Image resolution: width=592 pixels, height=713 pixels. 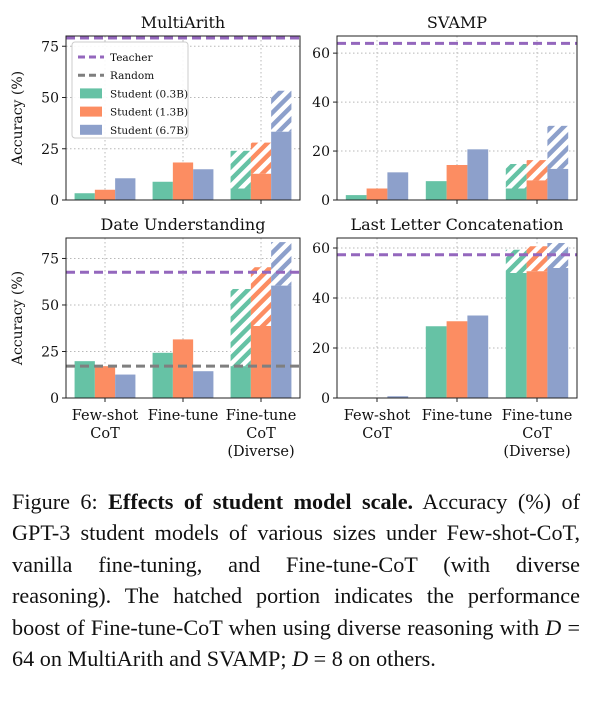 I want to click on panel-title: Date Understanding, so click(x=183, y=224).